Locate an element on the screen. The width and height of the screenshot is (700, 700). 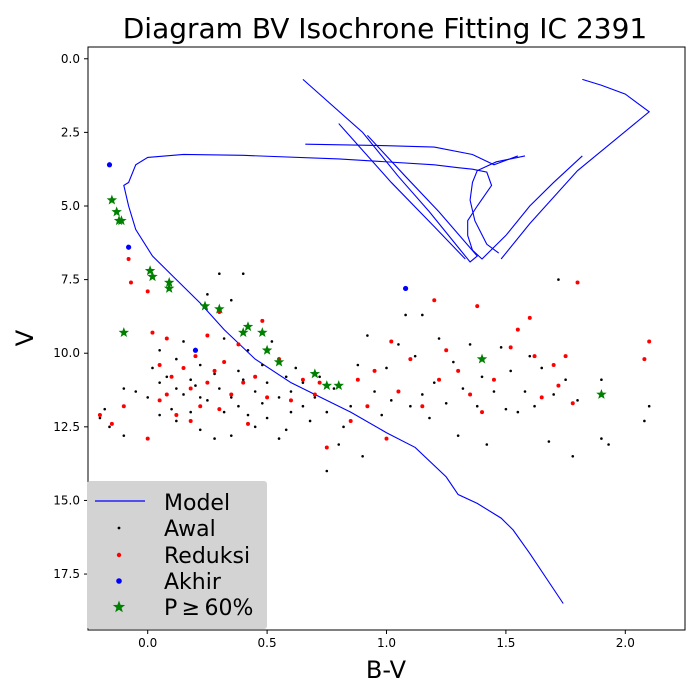
x-tick-label: 2.0 is located at coordinates (625, 643).